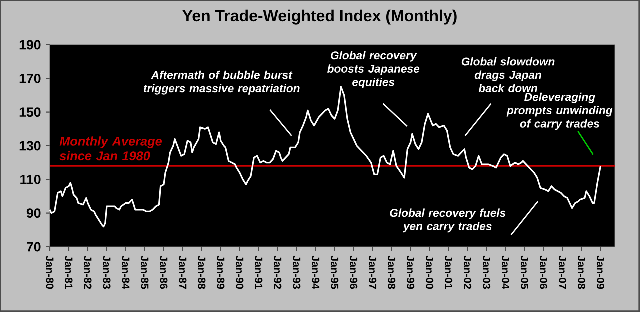  Describe the element at coordinates (30, 79) in the screenshot. I see `y-tick-label: 170` at that location.